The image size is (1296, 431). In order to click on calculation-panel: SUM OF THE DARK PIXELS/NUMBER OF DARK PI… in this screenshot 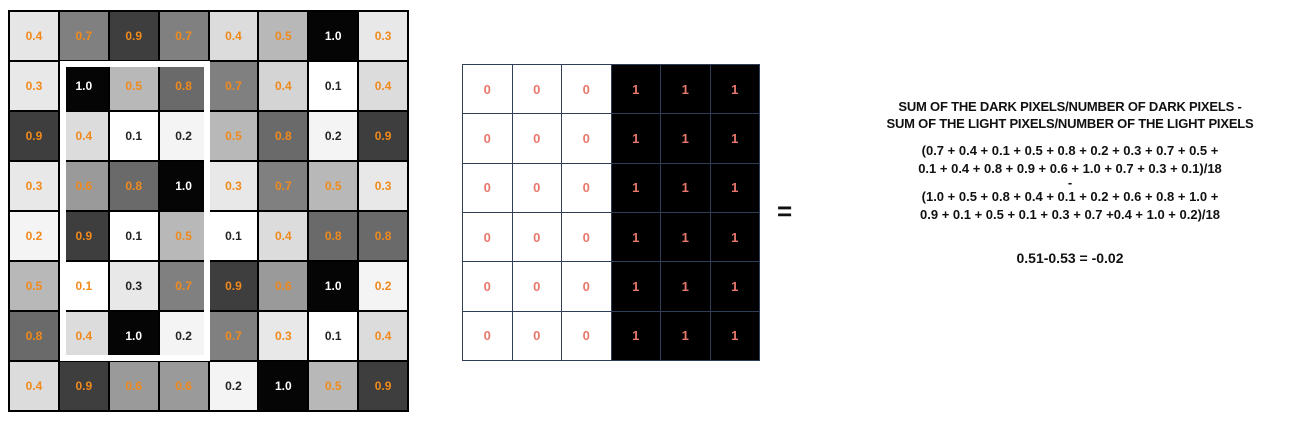, I will do `click(1070, 182)`.